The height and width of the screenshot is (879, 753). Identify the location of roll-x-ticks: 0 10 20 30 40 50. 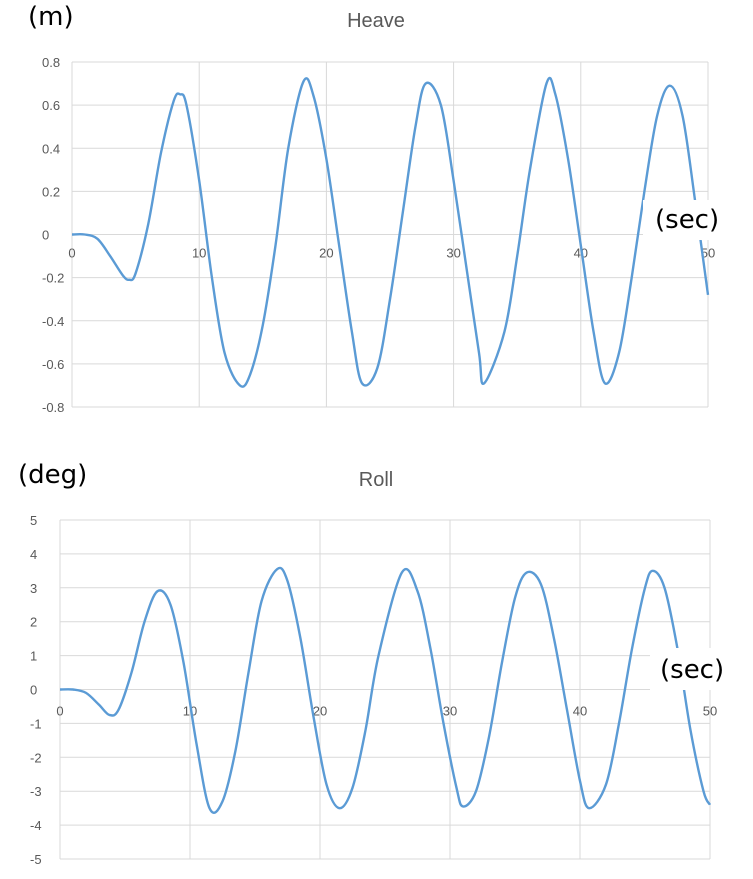
(386, 711).